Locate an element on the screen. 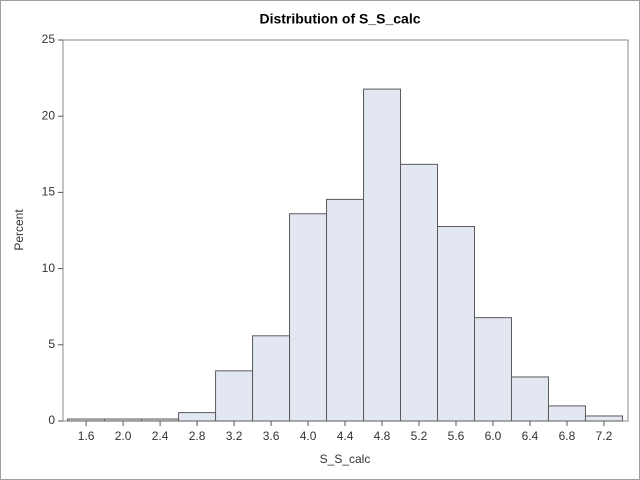 This screenshot has width=640, height=480. x-tick-label: 2.4 is located at coordinates (160, 436).